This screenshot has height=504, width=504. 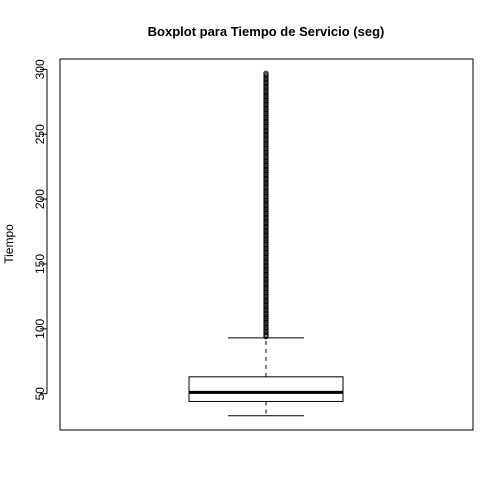 What do you see at coordinates (40, 229) in the screenshot?
I see `y-axis: 50 100 150 200 250 300` at bounding box center [40, 229].